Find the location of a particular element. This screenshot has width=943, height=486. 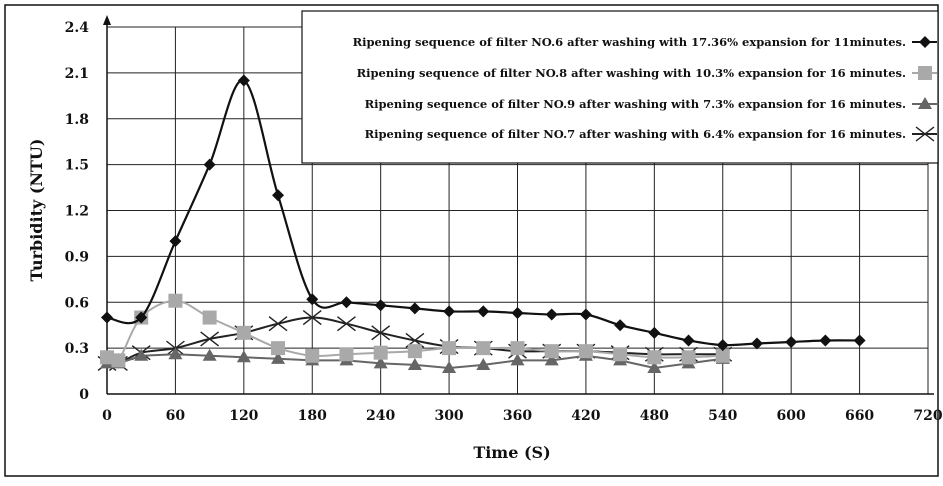

x-tick-label: 180 is located at coordinates (312, 416).